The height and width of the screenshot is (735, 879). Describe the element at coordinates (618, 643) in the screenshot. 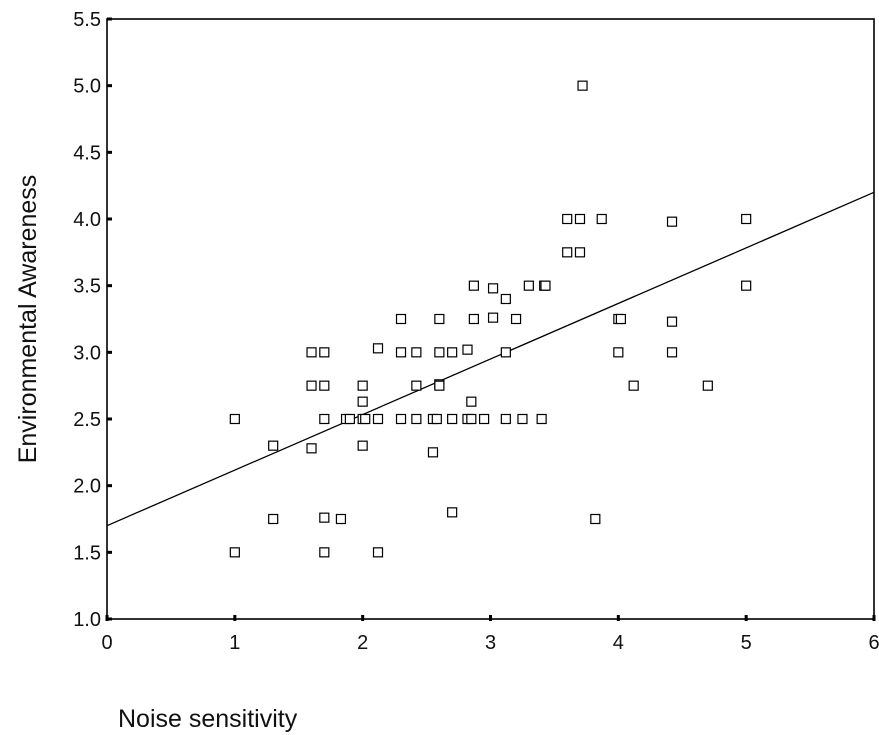

I see `x-tick-label: 4` at that location.